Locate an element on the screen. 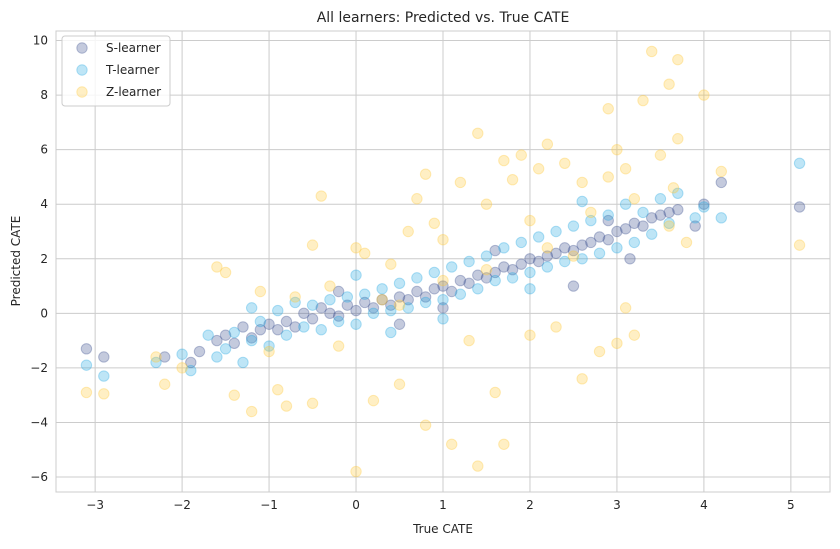 The height and width of the screenshot is (549, 840). legend-label-z-learner: Z-learner is located at coordinates (133, 92).